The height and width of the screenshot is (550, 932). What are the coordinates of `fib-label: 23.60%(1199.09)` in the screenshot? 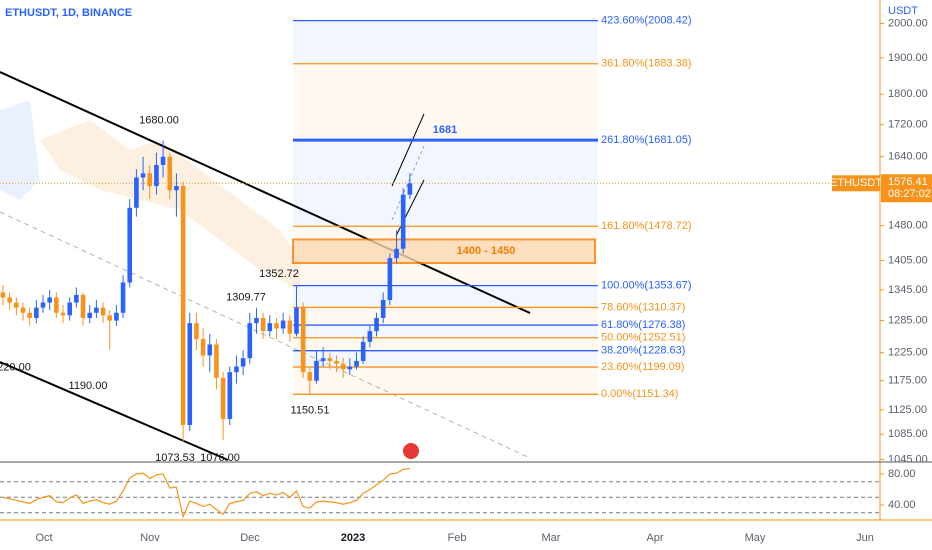 It's located at (643, 367).